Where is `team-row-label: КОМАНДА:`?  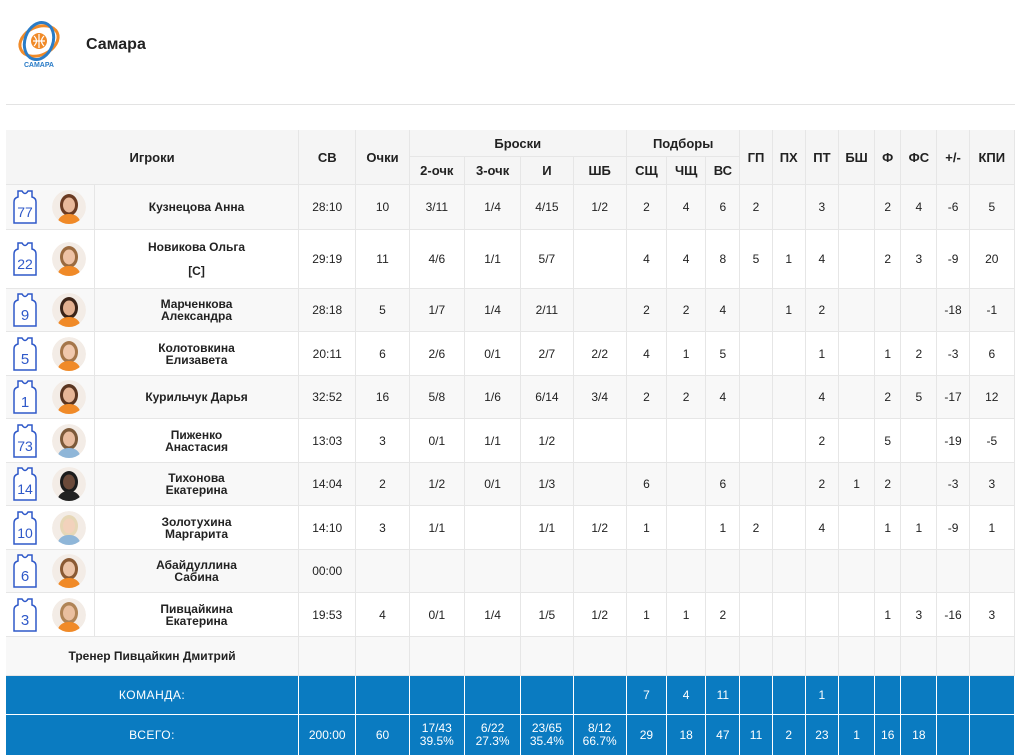 team-row-label: КОМАНДА: is located at coordinates (153, 695).